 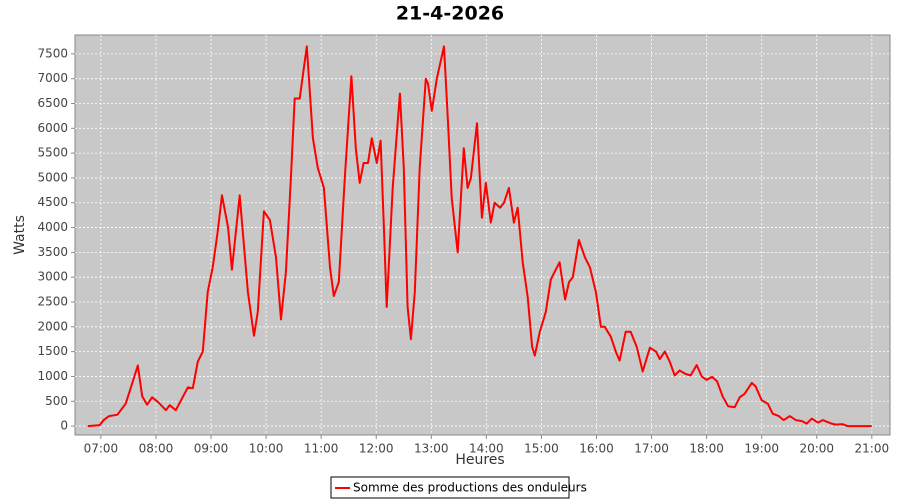 What do you see at coordinates (56, 401) in the screenshot?
I see `y-tick-label: 500` at bounding box center [56, 401].